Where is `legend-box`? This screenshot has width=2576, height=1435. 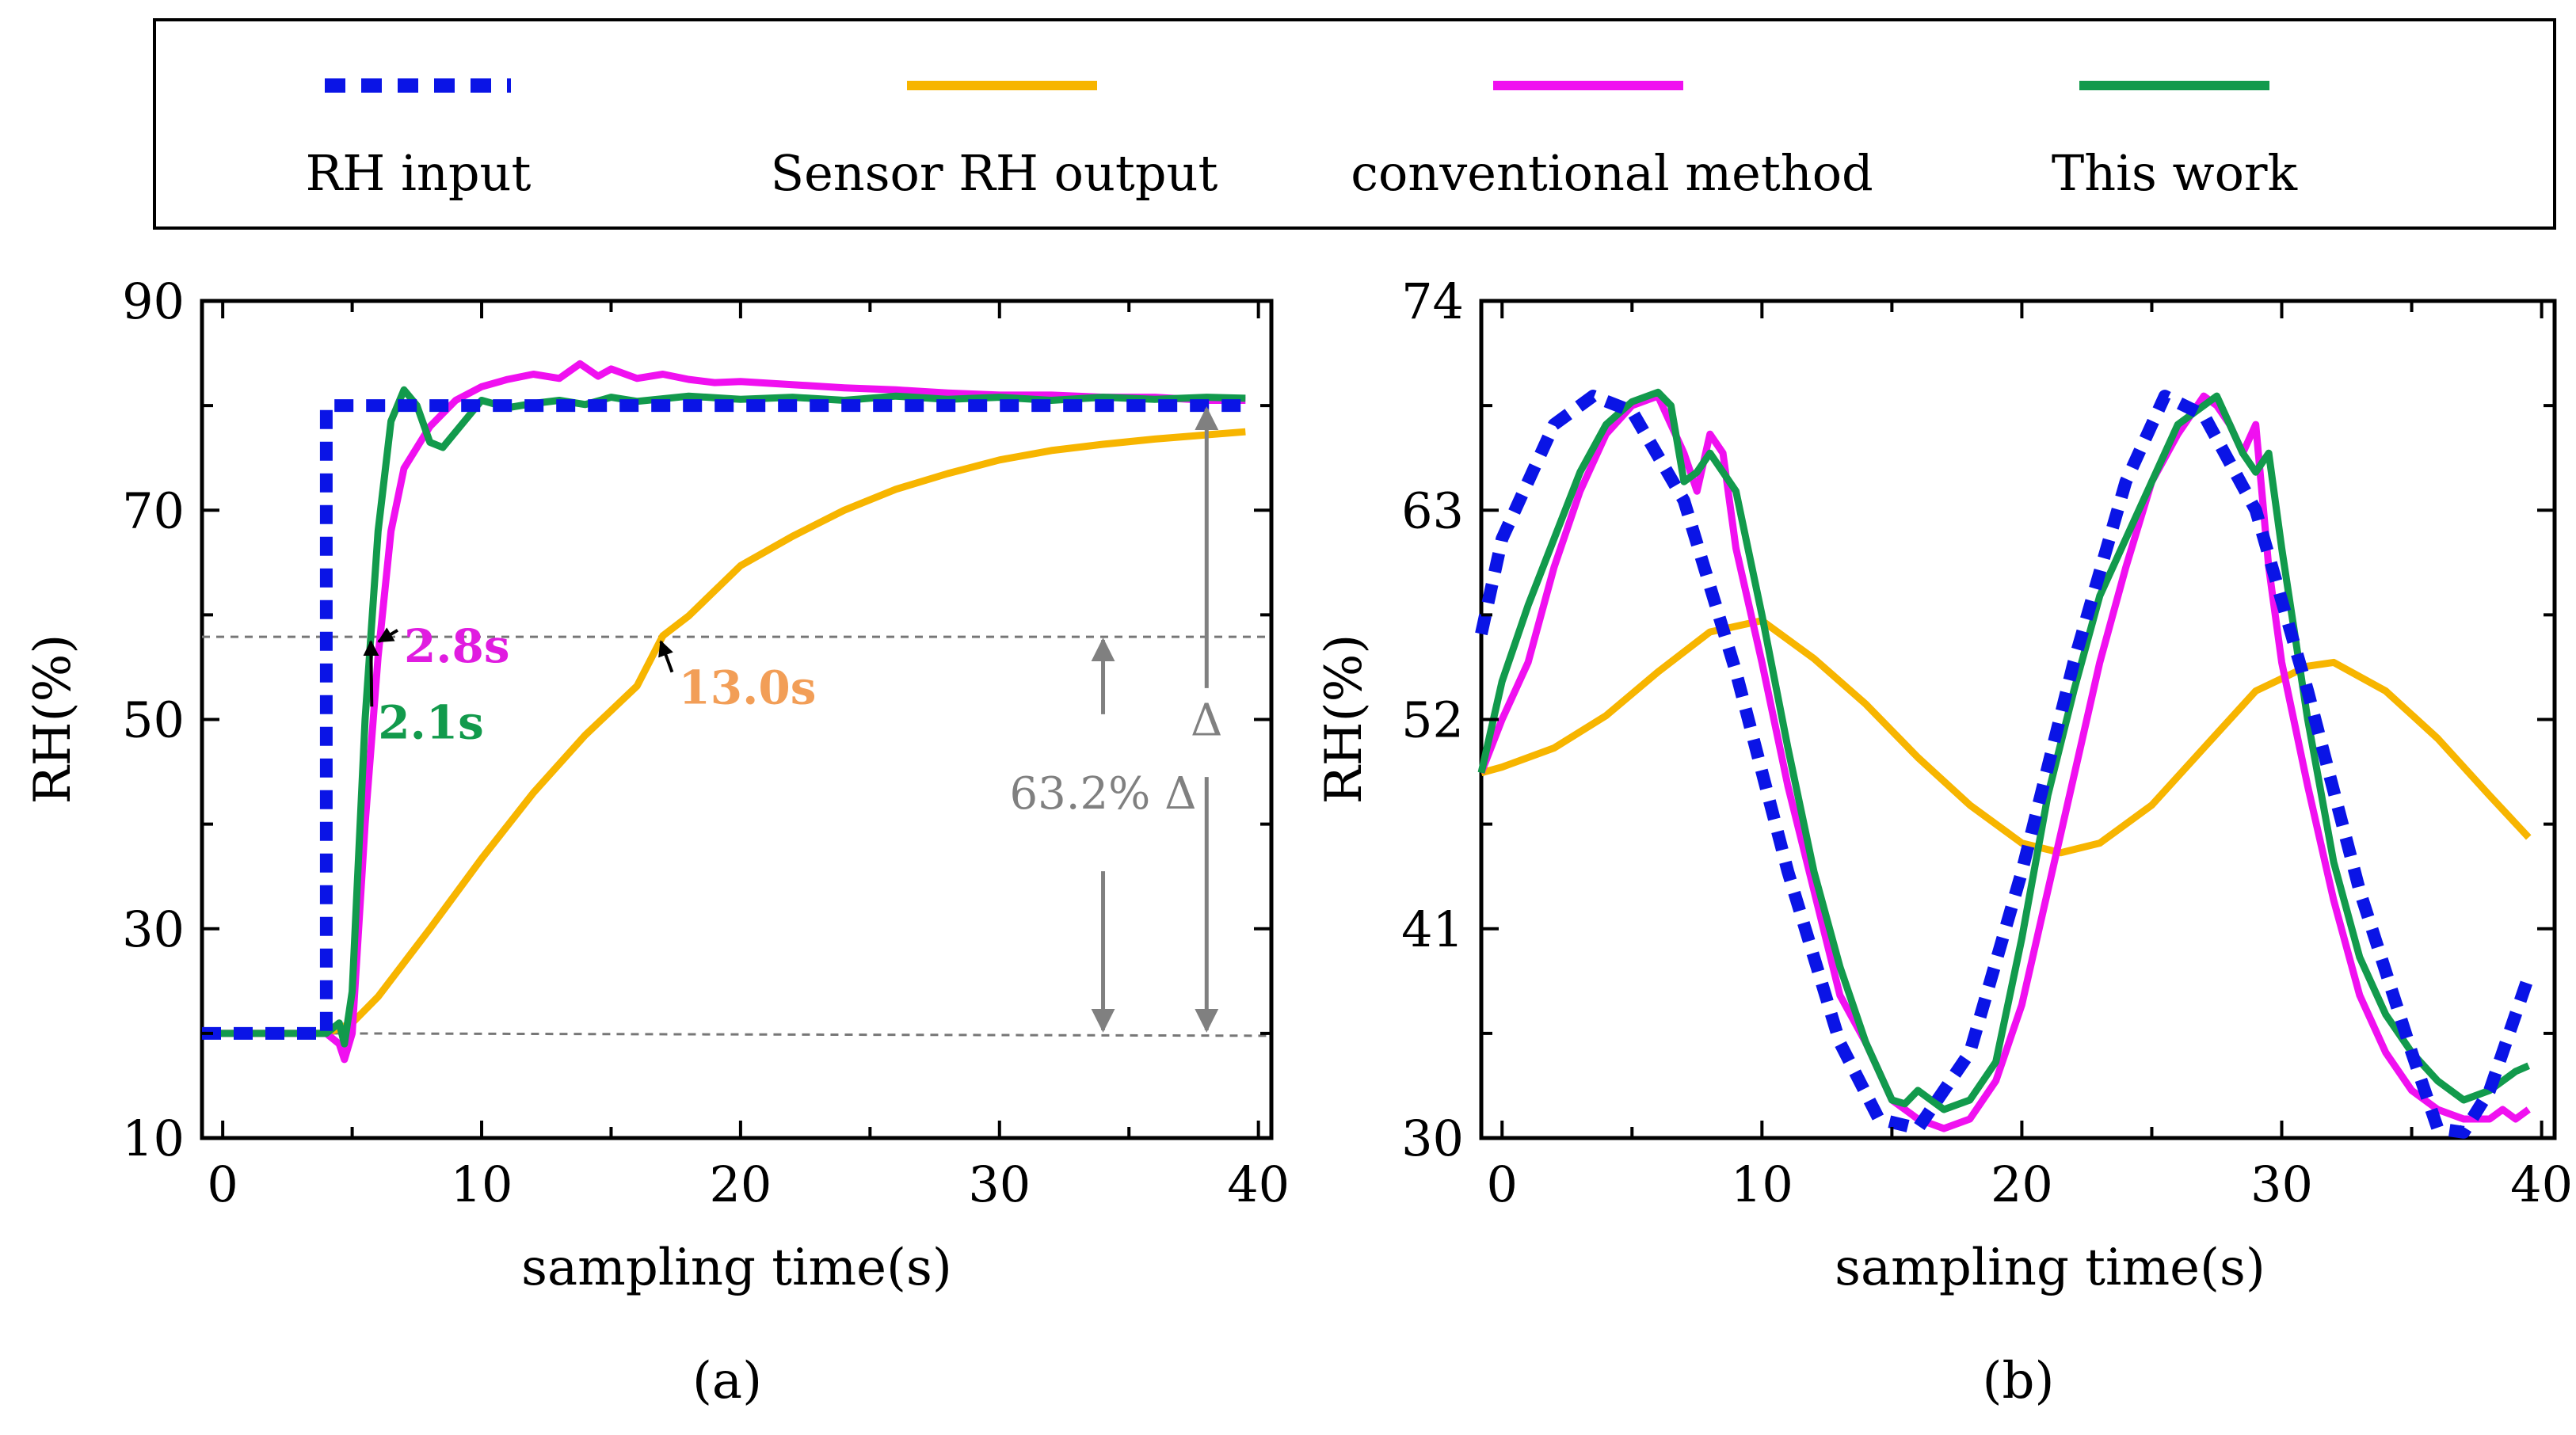 legend-box is located at coordinates (1354, 124).